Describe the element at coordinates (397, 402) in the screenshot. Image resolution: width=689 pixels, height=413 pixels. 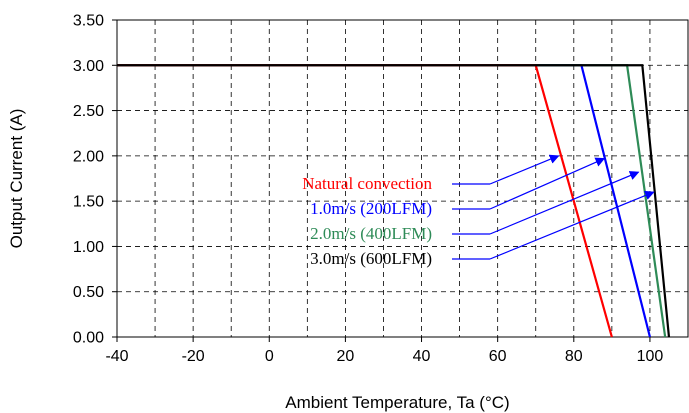
I see `x-axis-title: Ambient Temperature, Ta (°C)` at that location.